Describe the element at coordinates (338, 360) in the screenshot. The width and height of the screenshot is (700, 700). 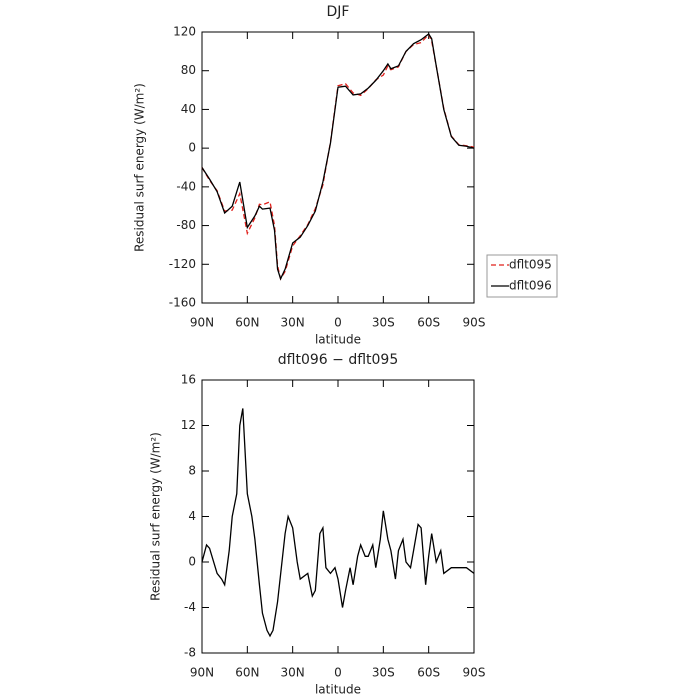
I see `chart-title: dflt096 − dflt095` at that location.